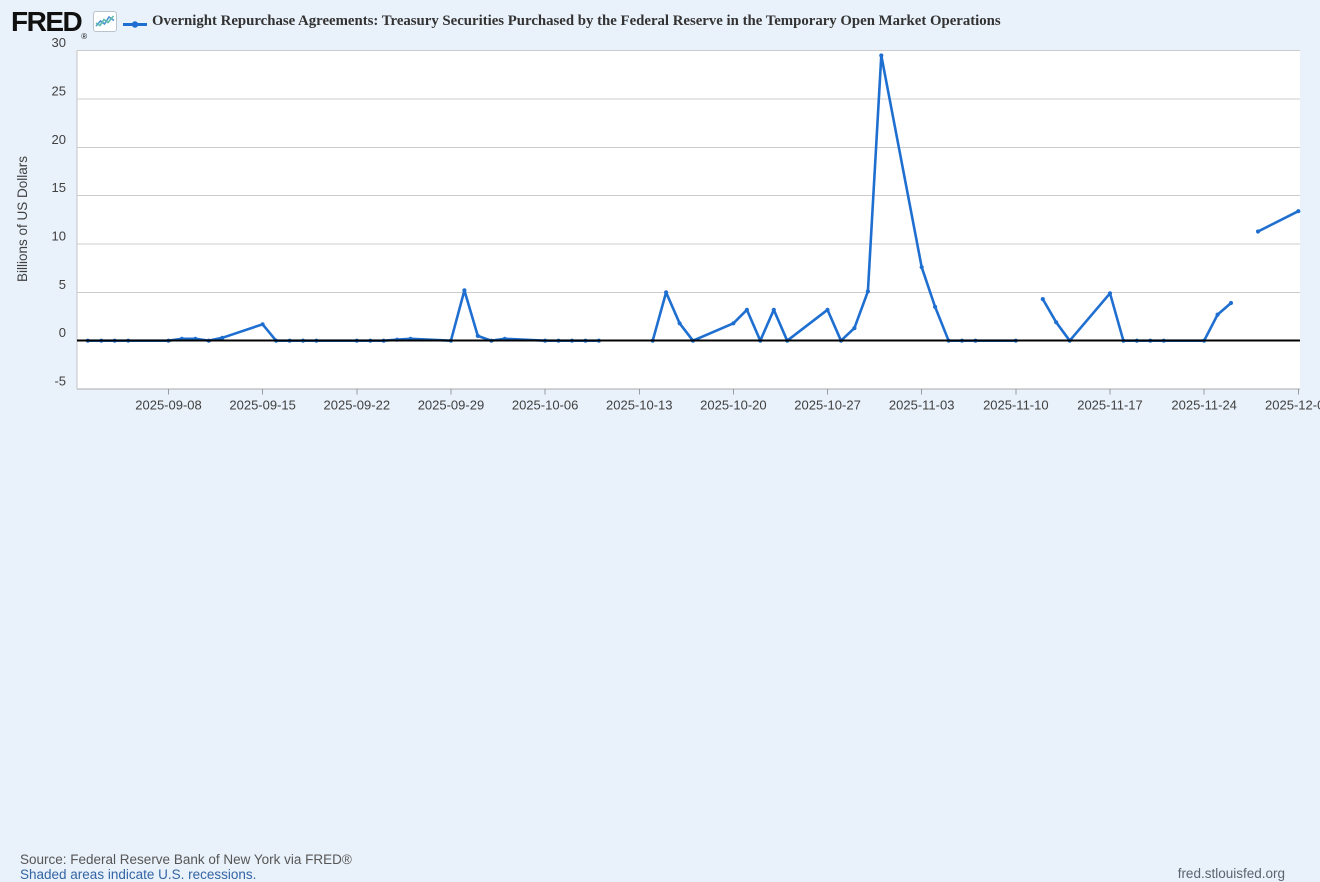  What do you see at coordinates (545, 405) in the screenshot?
I see `x-axis-label: 2025-10-06` at bounding box center [545, 405].